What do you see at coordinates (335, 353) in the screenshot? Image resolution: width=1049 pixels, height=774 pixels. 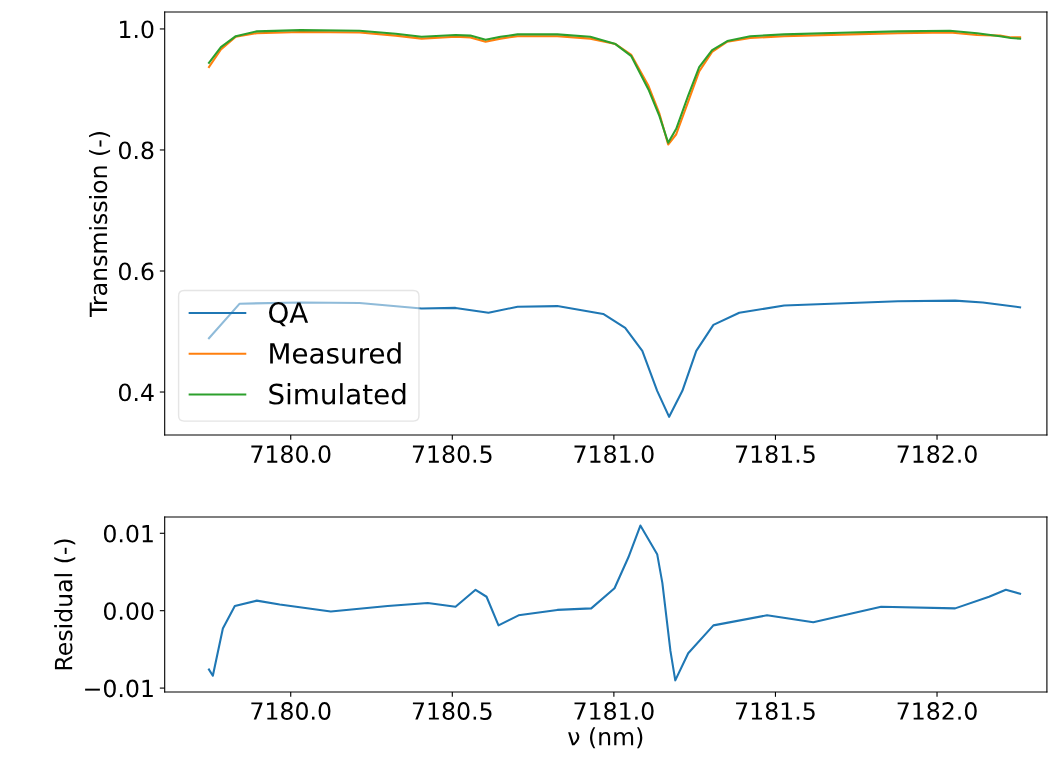 I see `legend-label: Measured` at bounding box center [335, 353].